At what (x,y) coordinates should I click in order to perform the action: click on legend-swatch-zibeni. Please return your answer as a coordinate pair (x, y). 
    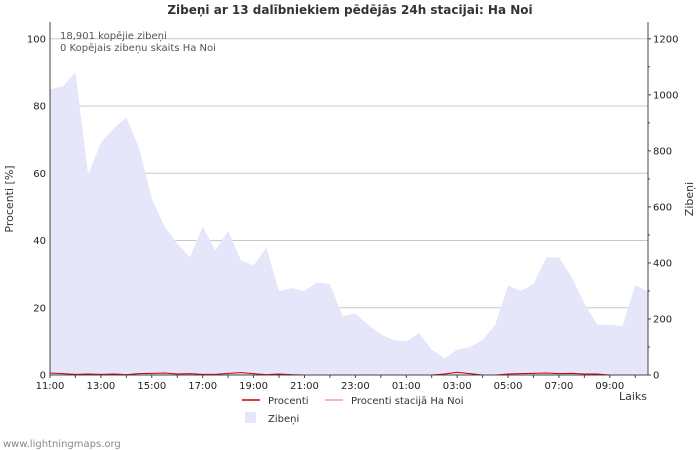
    Looking at the image, I should click on (250, 417).